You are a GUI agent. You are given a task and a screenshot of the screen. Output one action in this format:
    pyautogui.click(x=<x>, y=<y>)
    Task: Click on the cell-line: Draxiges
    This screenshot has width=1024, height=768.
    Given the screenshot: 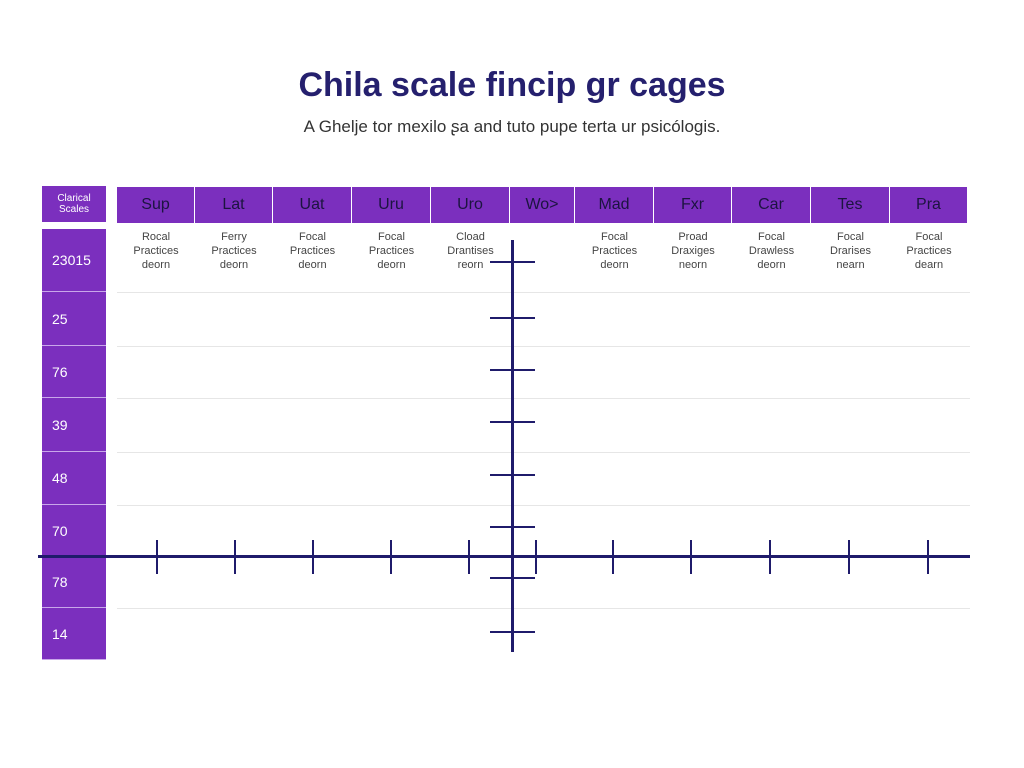 What is the action you would take?
    pyautogui.click(x=693, y=251)
    